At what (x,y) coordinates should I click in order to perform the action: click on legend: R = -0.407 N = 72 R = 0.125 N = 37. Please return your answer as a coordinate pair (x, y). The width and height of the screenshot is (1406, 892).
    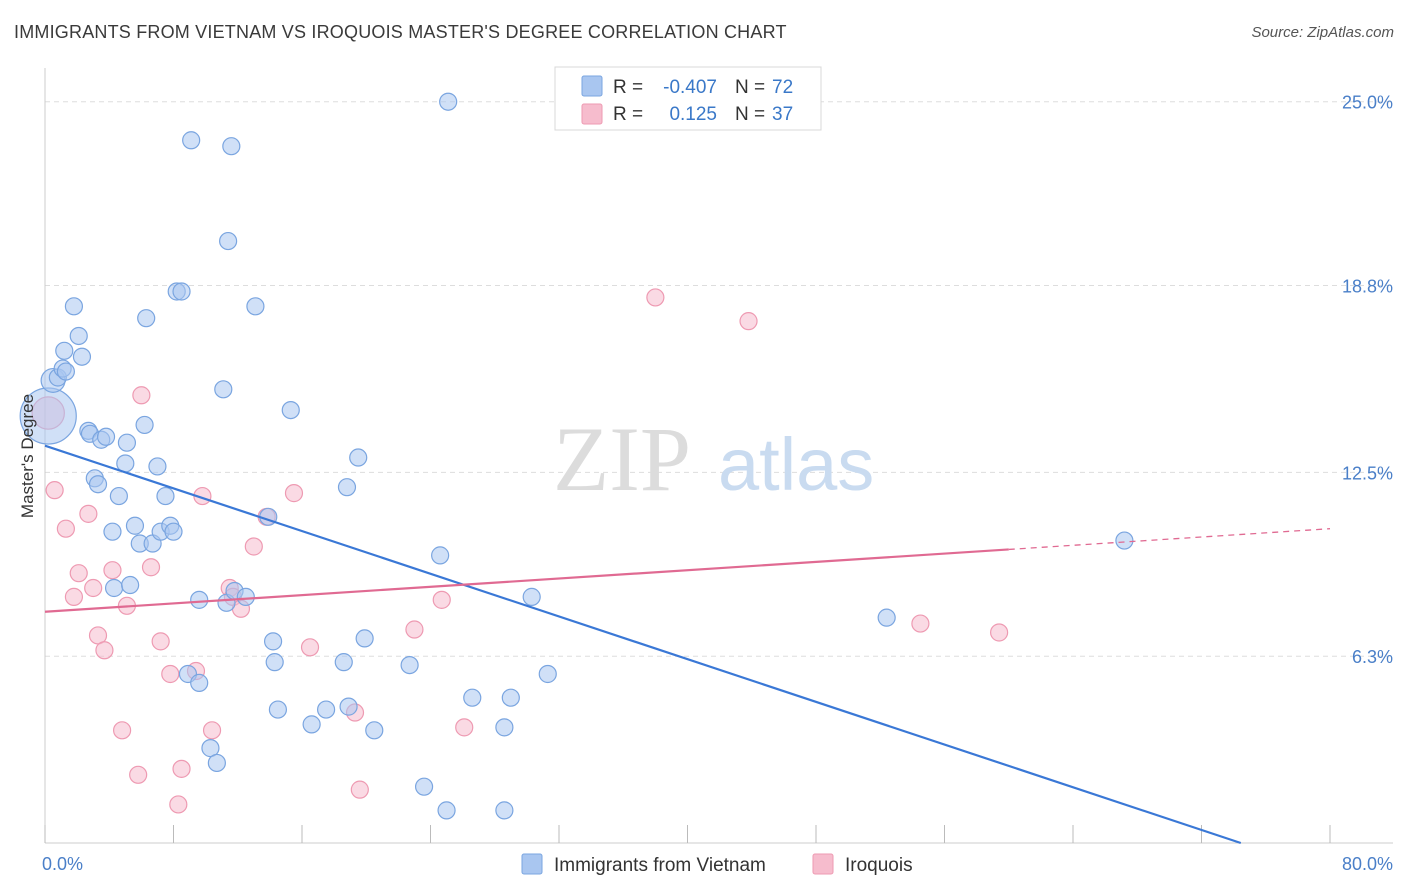
    Looking at the image, I should click on (688, 98).